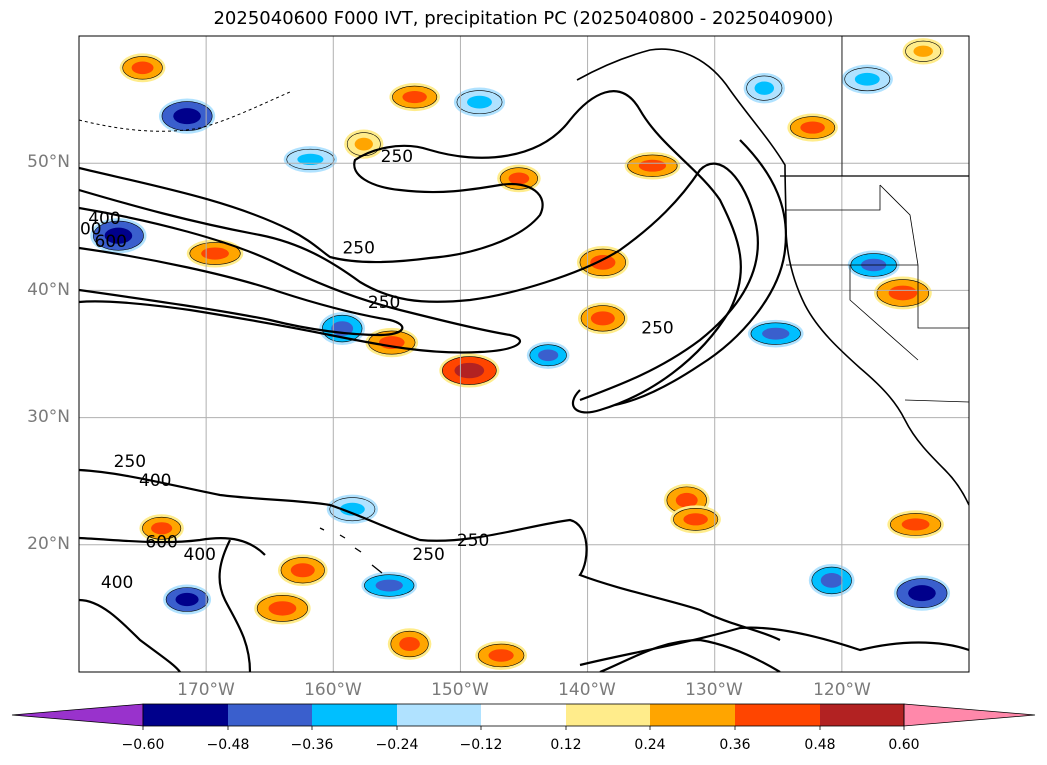 This screenshot has width=1047, height=765. I want to click on lat-label-20n: 20°N, so click(48, 544).